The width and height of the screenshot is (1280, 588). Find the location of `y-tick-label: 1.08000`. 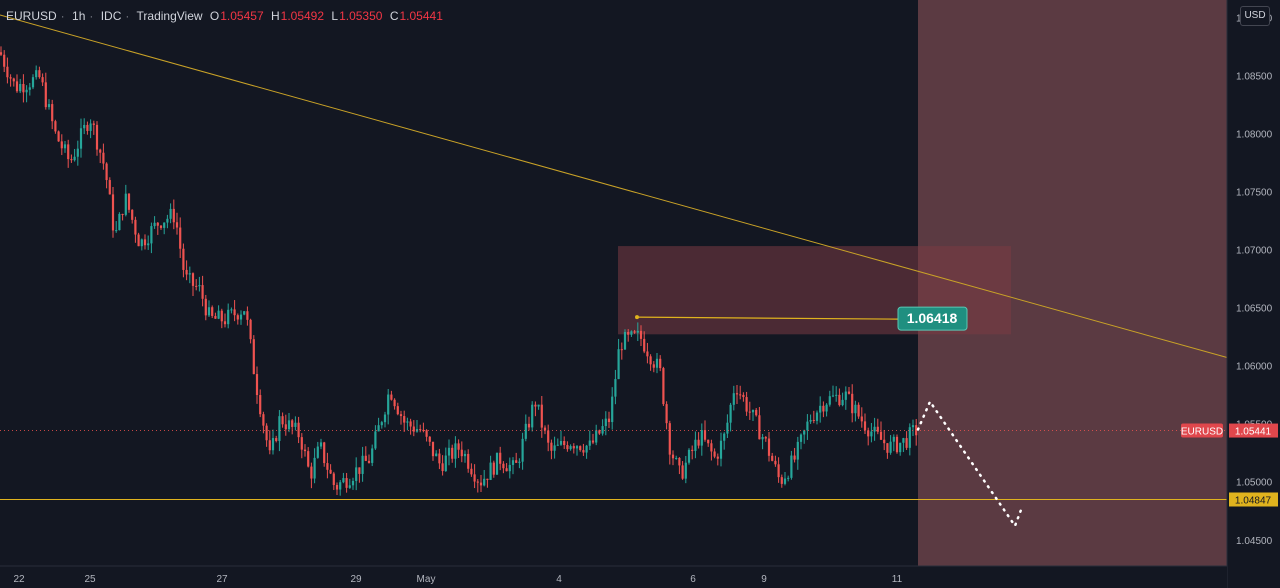

y-tick-label: 1.08000 is located at coordinates (1254, 134).